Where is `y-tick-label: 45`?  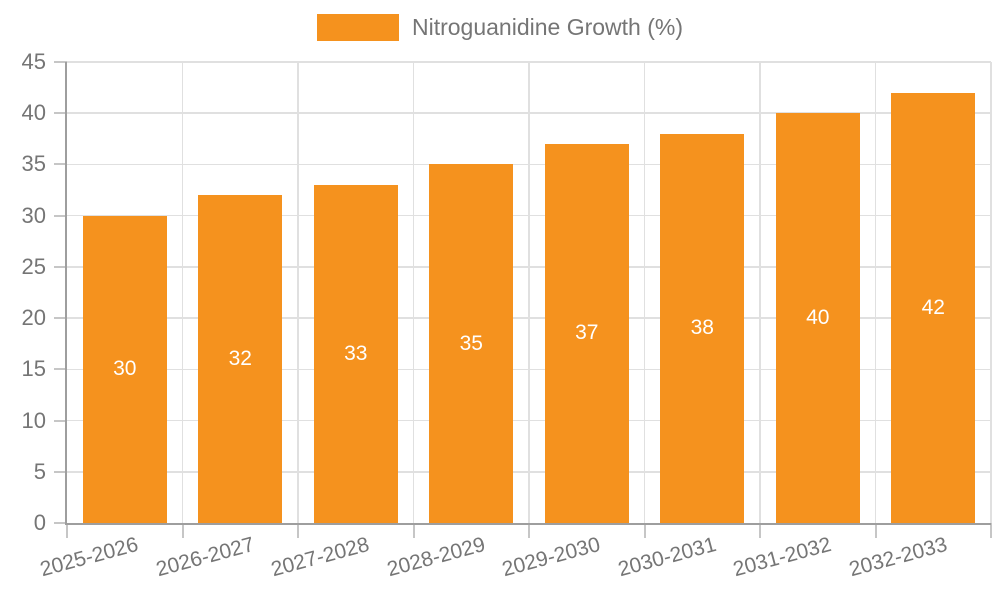
y-tick-label: 45 is located at coordinates (33, 61).